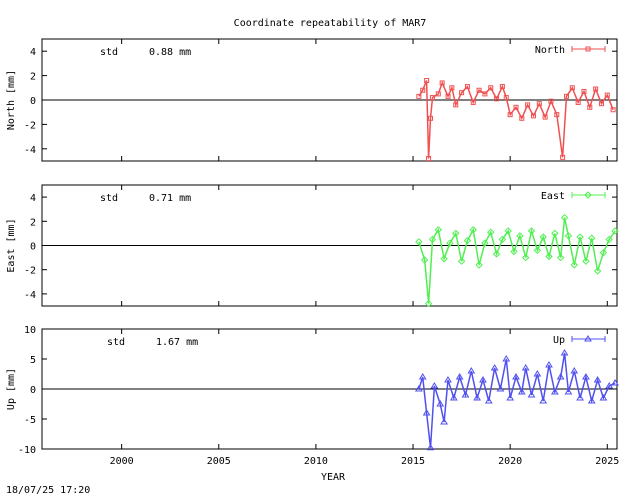  What do you see at coordinates (33, 360) in the screenshot?
I see `y-tick-label: 5` at bounding box center [33, 360].